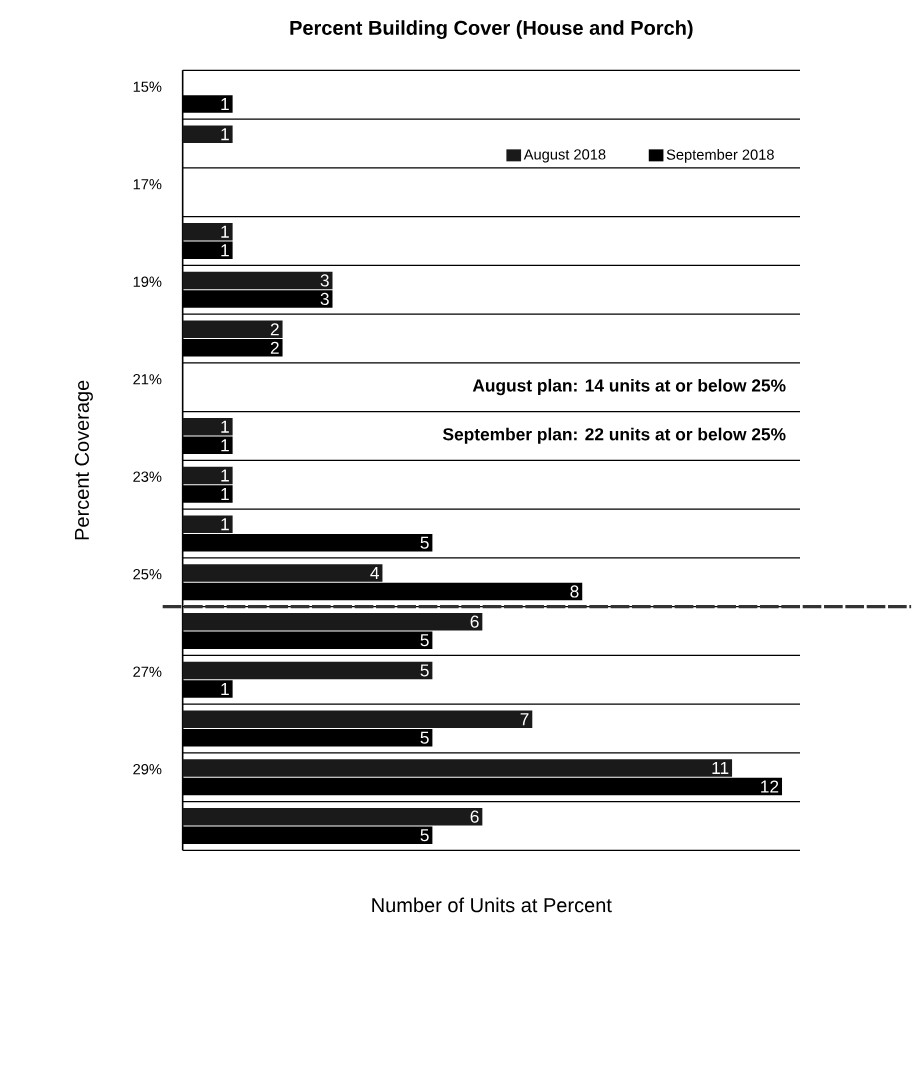 This screenshot has height=1089, width=923. I want to click on y-tick-label: 25%, so click(147, 574).